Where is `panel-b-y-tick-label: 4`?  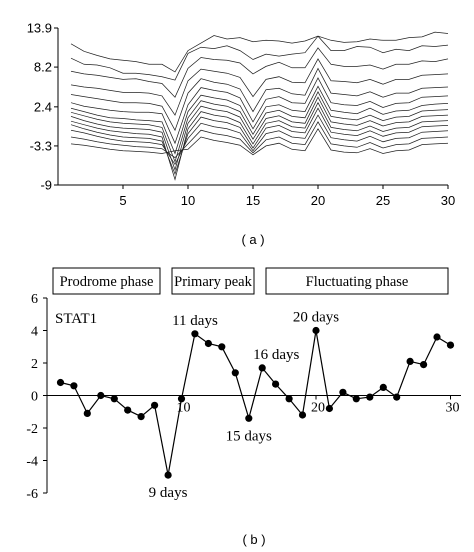
panel-b-y-tick-label: 4 is located at coordinates (34, 332).